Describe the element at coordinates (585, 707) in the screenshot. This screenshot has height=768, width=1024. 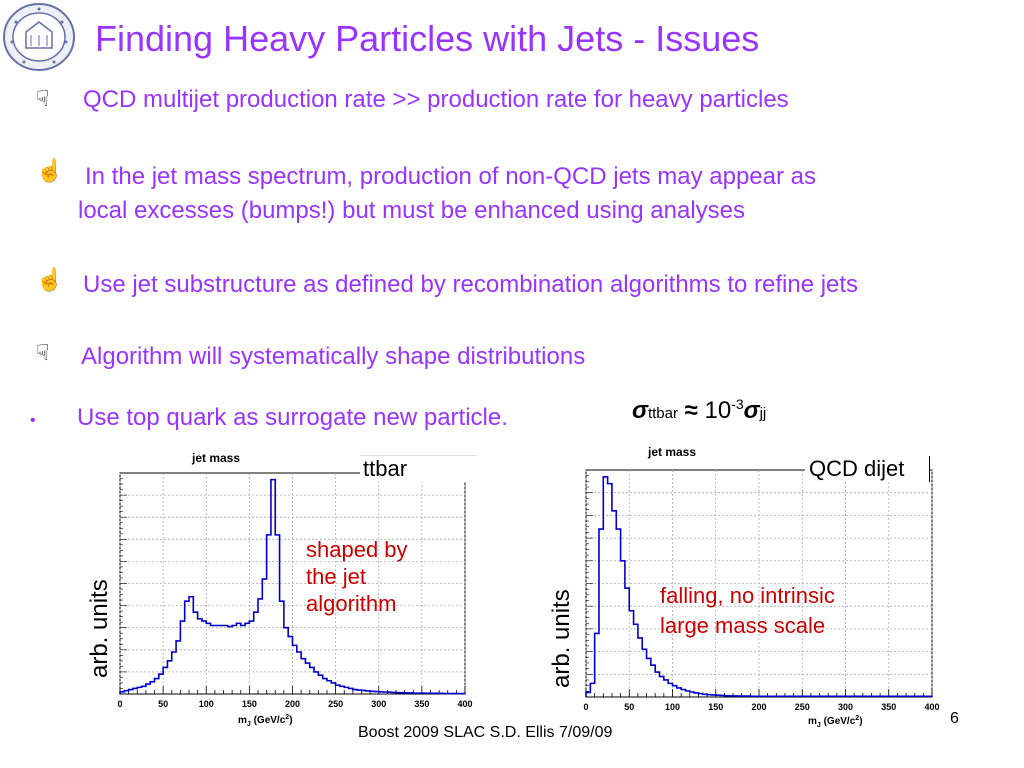
I see `x-tick-label: 0` at that location.